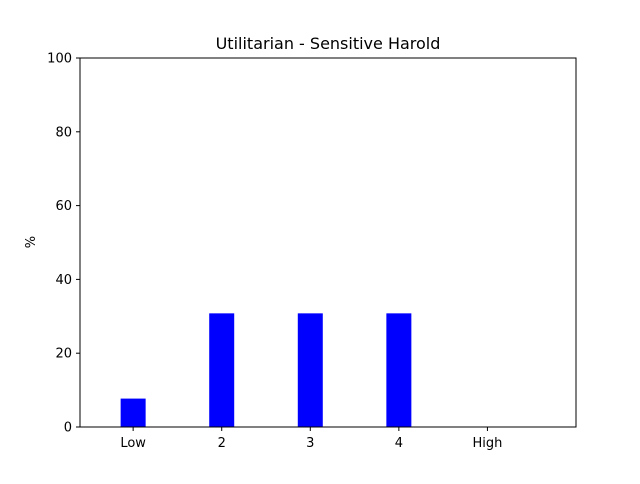 This screenshot has height=484, width=640. What do you see at coordinates (63, 354) in the screenshot?
I see `y-tick-label: 20` at bounding box center [63, 354].